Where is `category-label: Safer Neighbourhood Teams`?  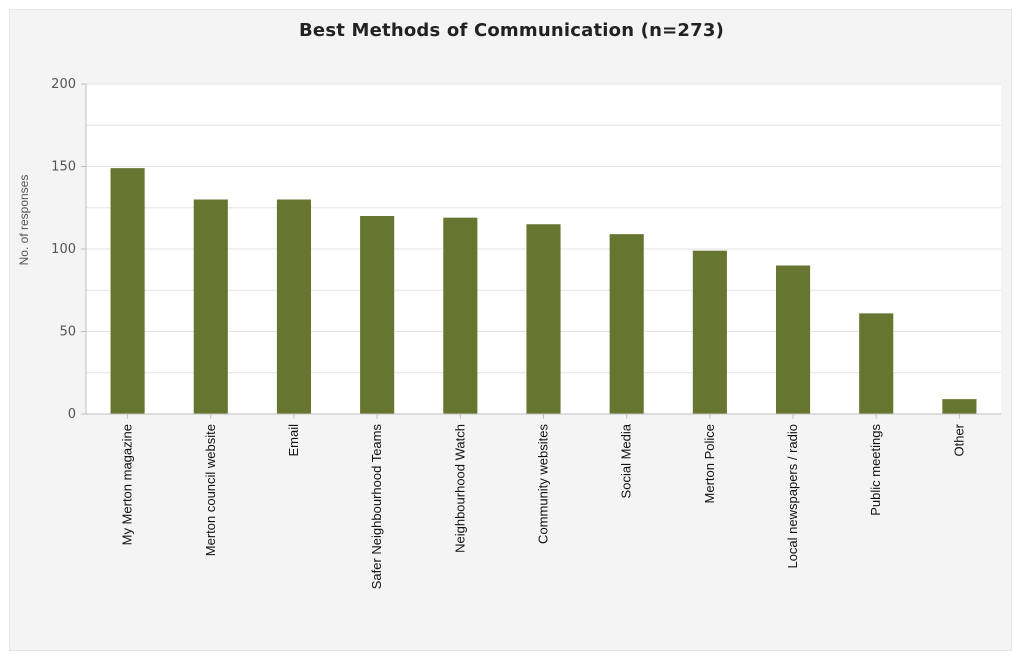
category-label: Safer Neighbourhood Teams is located at coordinates (376, 507).